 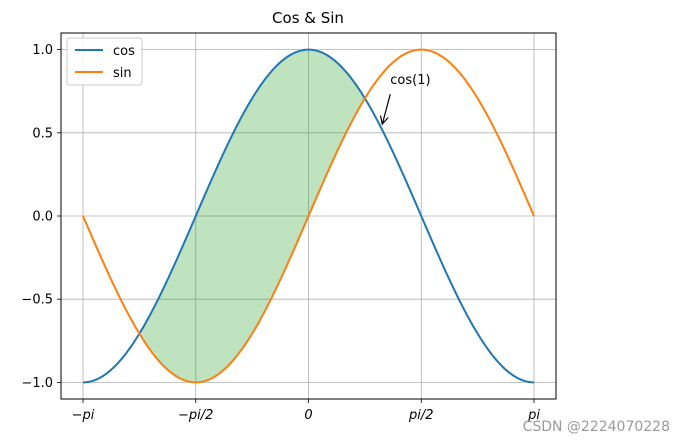 What do you see at coordinates (37, 300) in the screenshot?
I see `y-tick-label: −0.5` at bounding box center [37, 300].